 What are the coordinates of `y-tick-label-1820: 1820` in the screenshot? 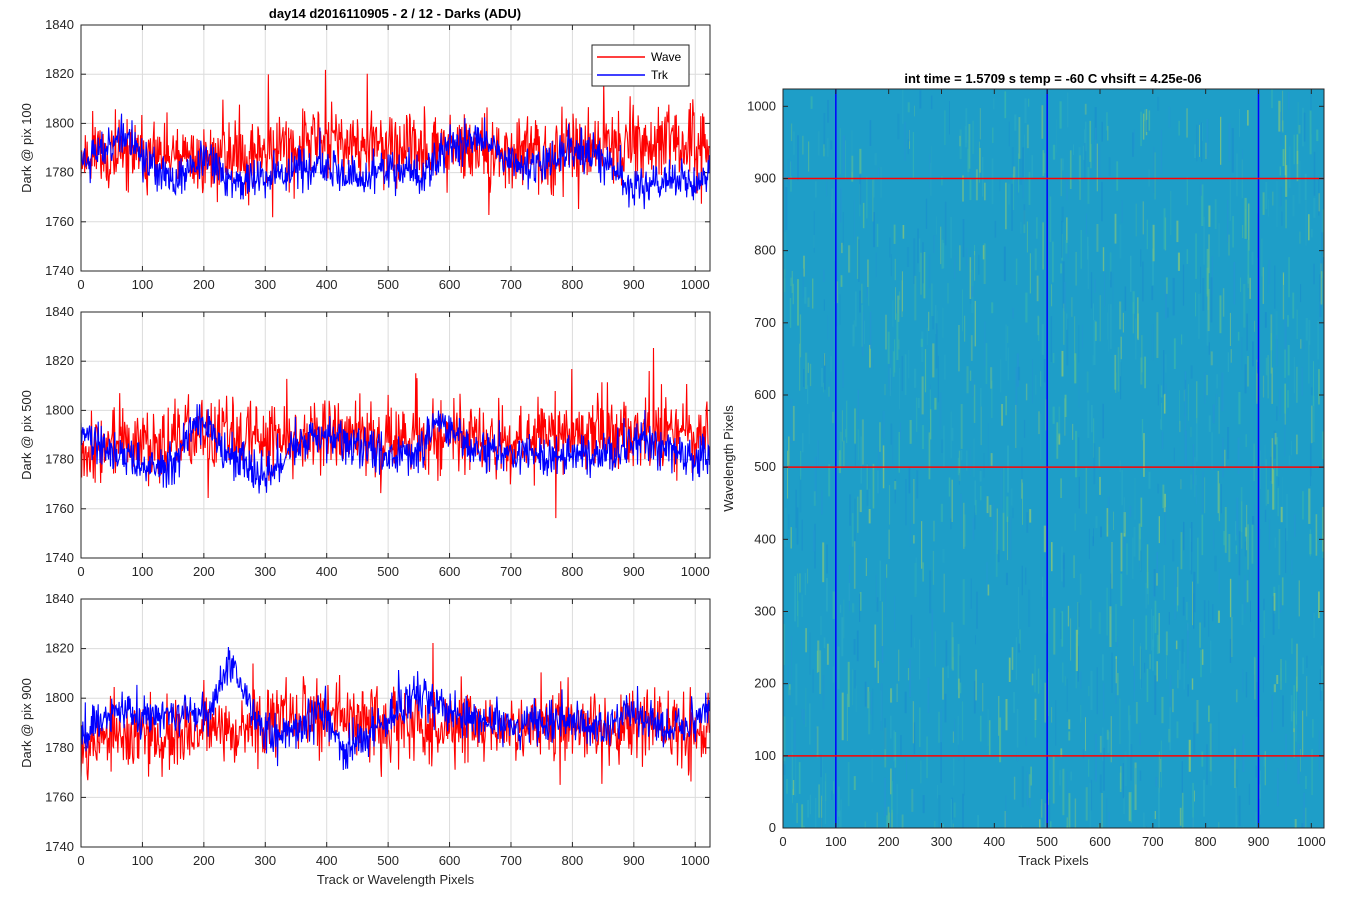 It's located at (59, 648).